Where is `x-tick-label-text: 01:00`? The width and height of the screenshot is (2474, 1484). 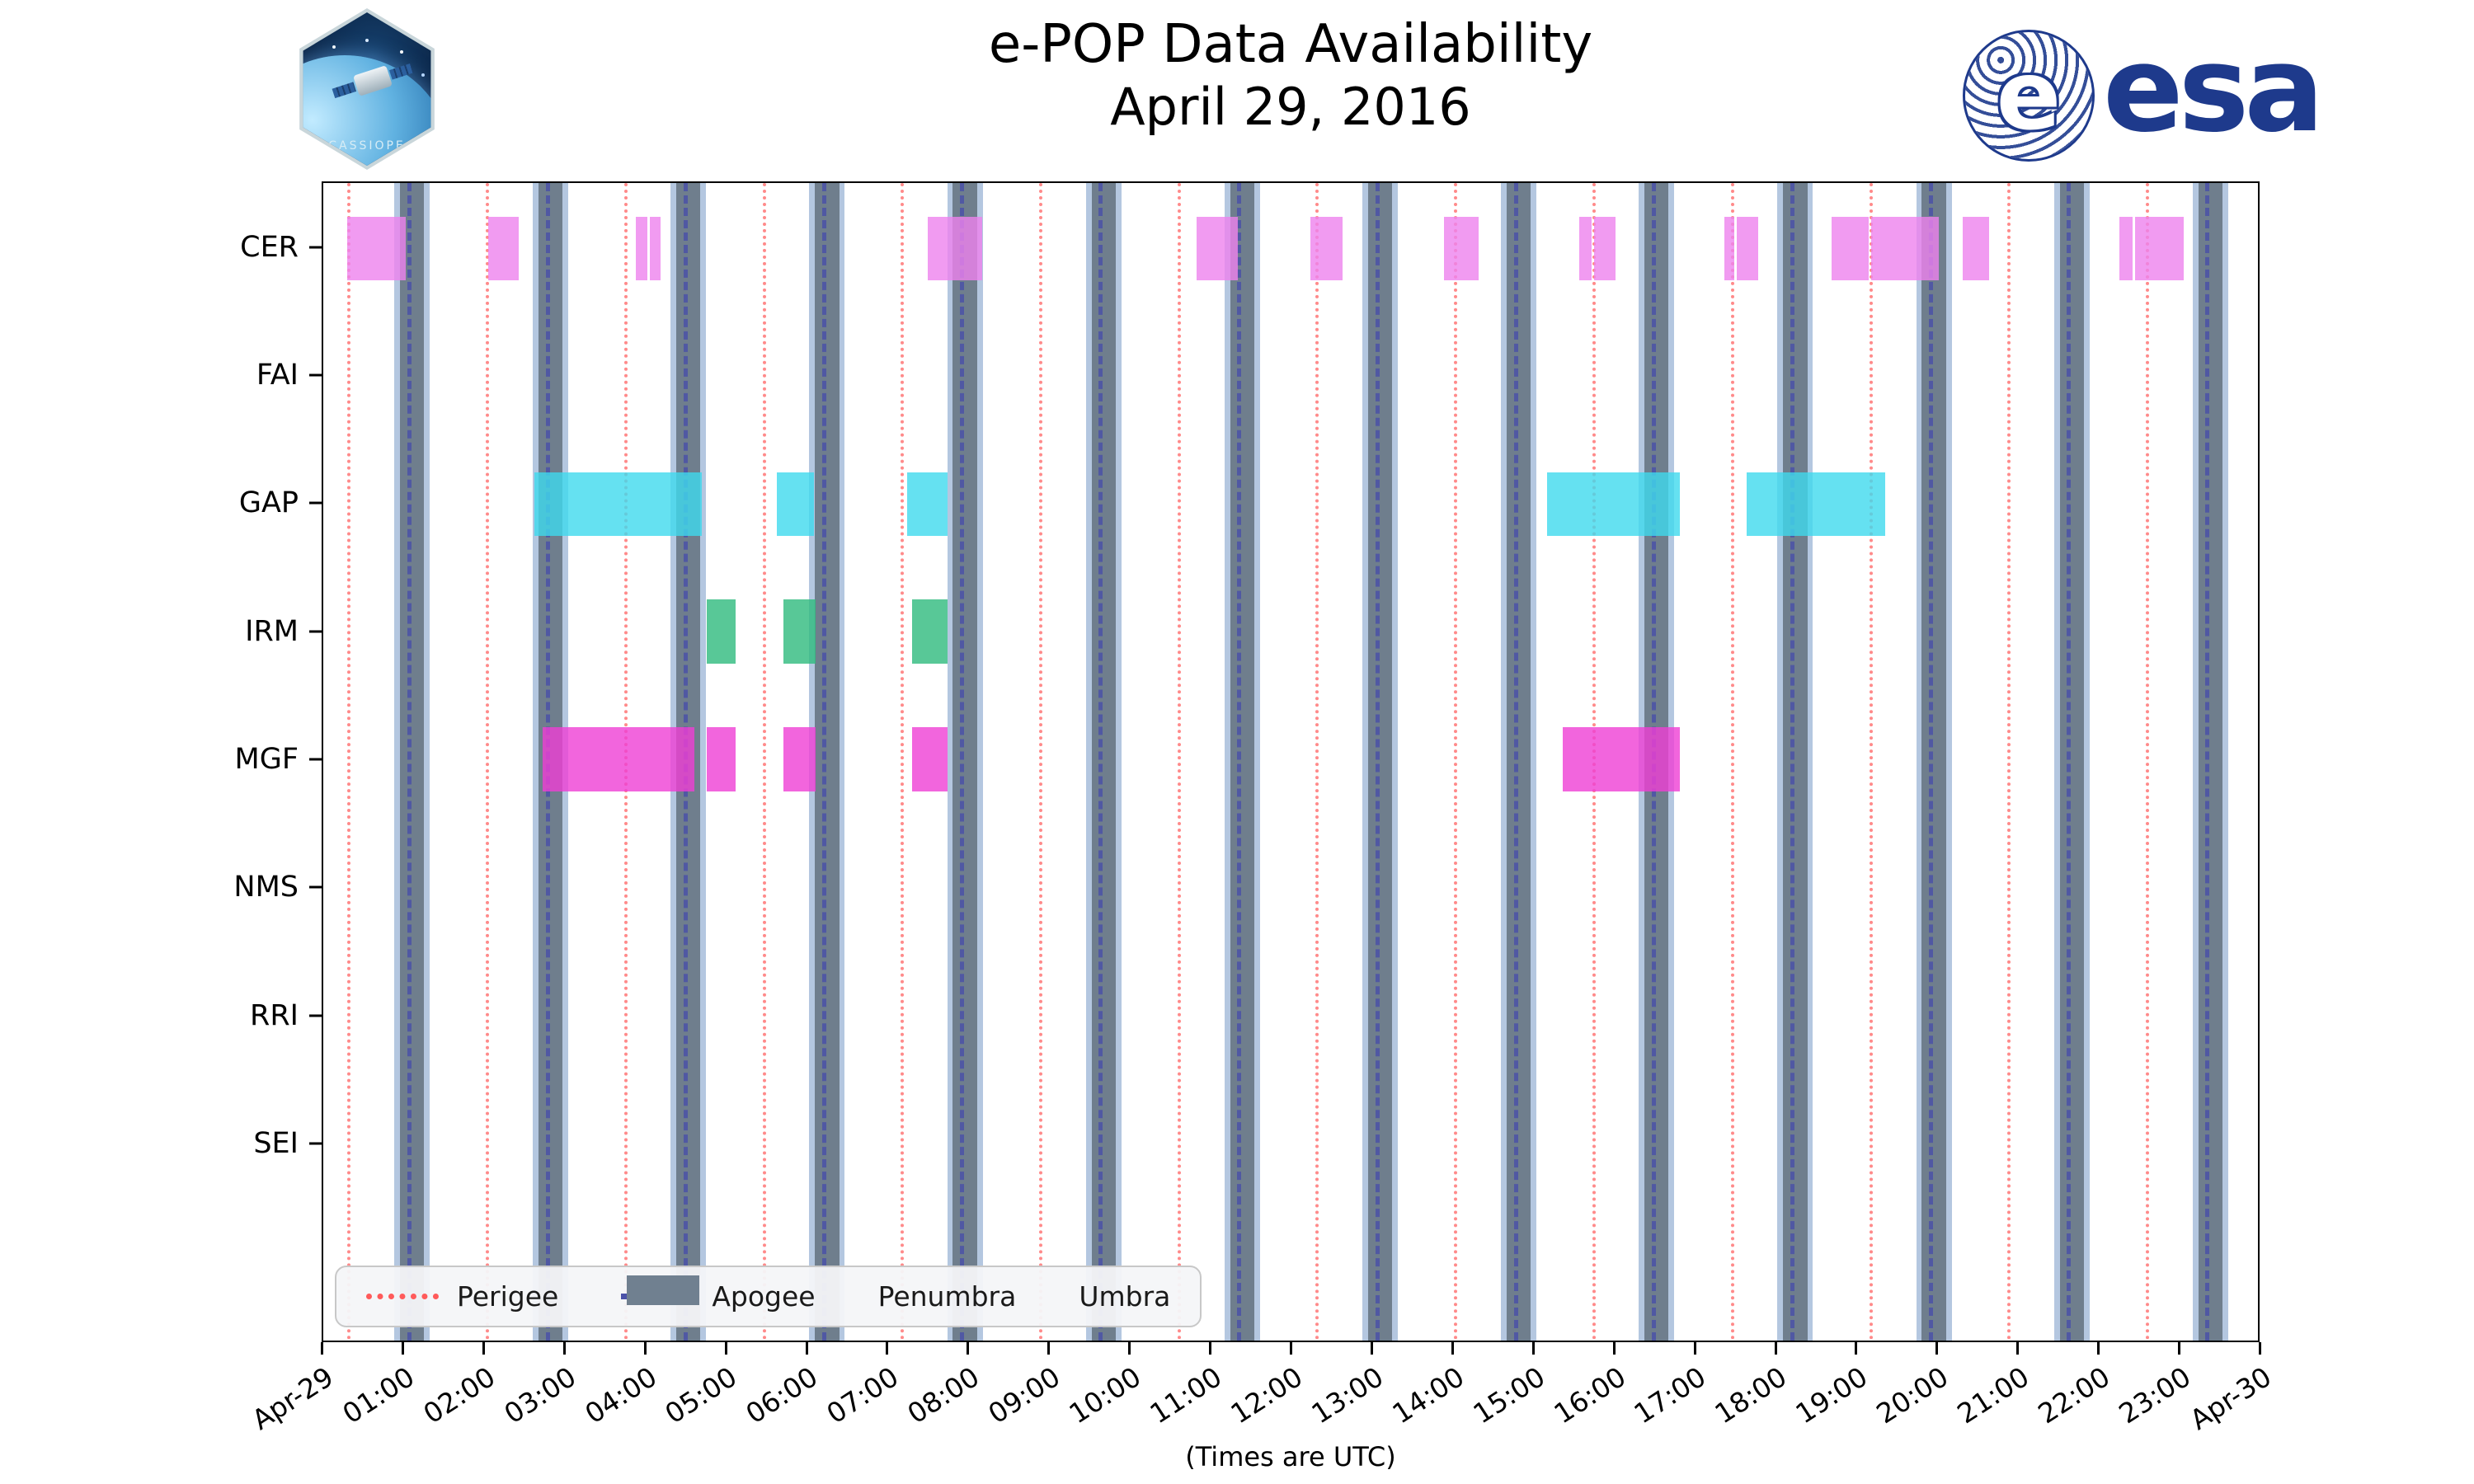 x-tick-label-text: 01:00 is located at coordinates (378, 1395).